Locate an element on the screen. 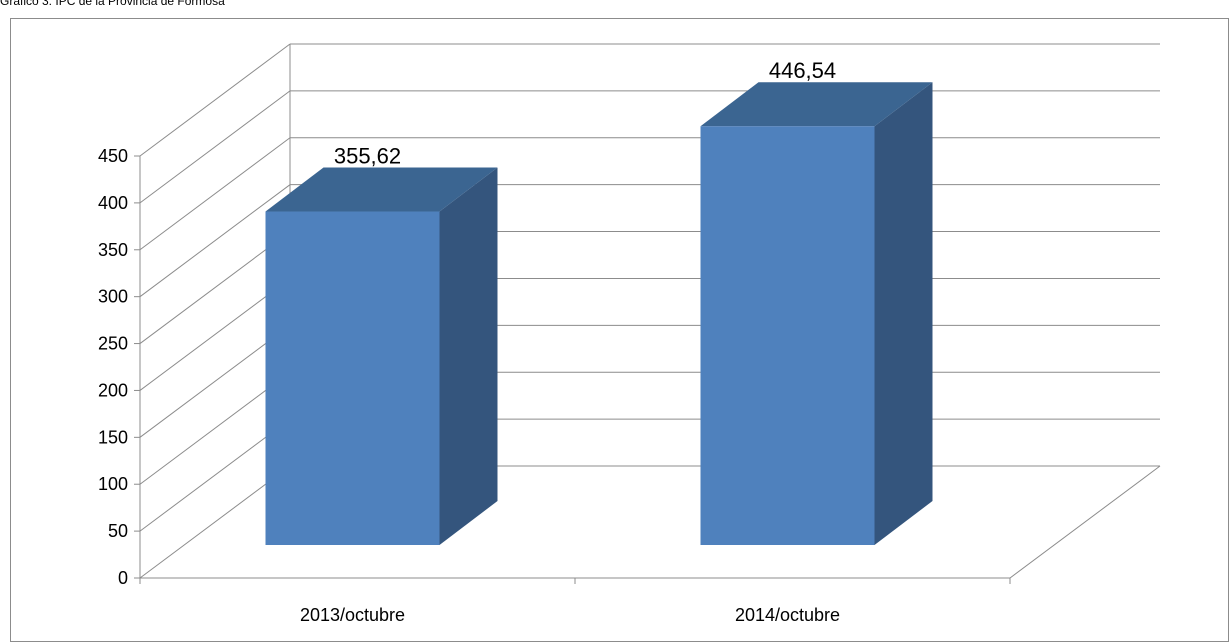  y-tick-label: 50 is located at coordinates (118, 531).